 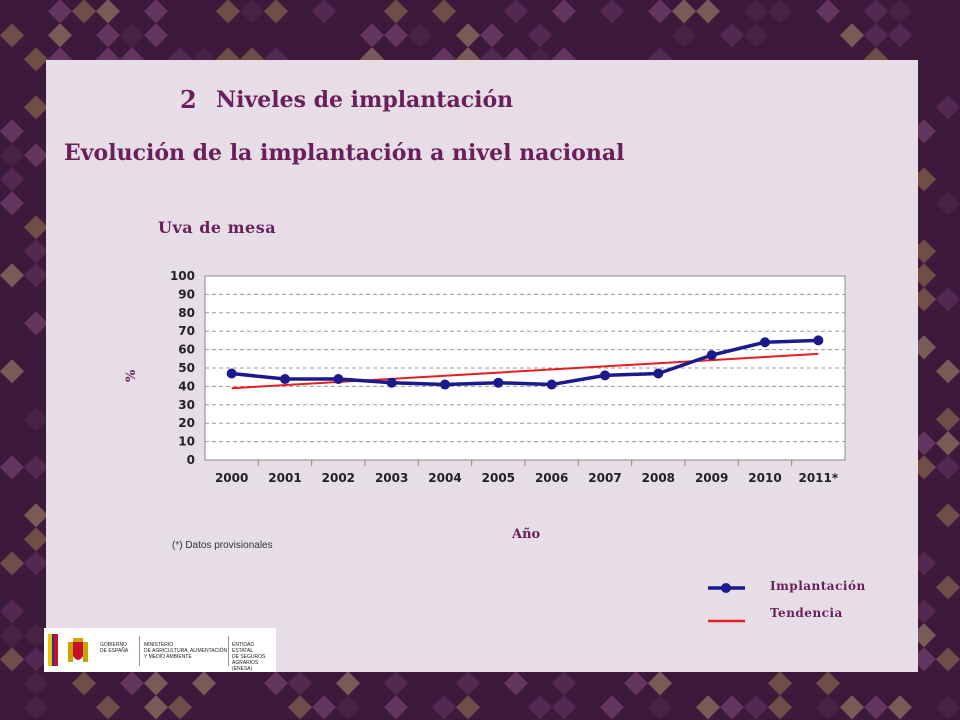 What do you see at coordinates (186, 294) in the screenshot?
I see `y-tick-label: 90` at bounding box center [186, 294].